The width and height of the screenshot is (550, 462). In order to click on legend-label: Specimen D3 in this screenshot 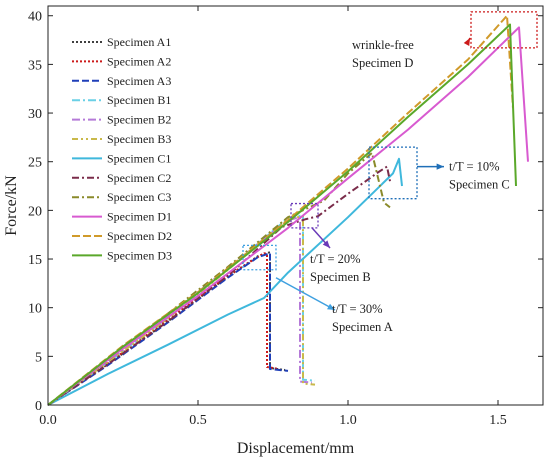, I will do `click(139, 255)`.